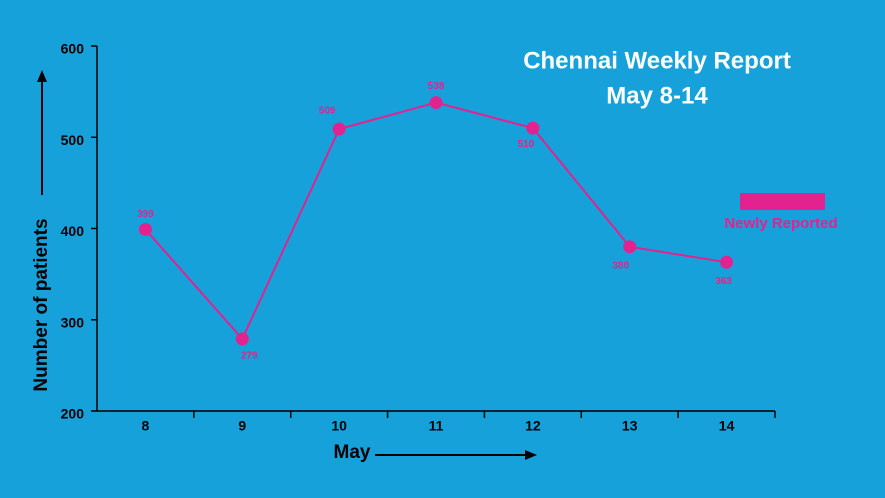 The image size is (885, 498). Describe the element at coordinates (780, 223) in the screenshot. I see `legend-label: Newly Reported` at that location.